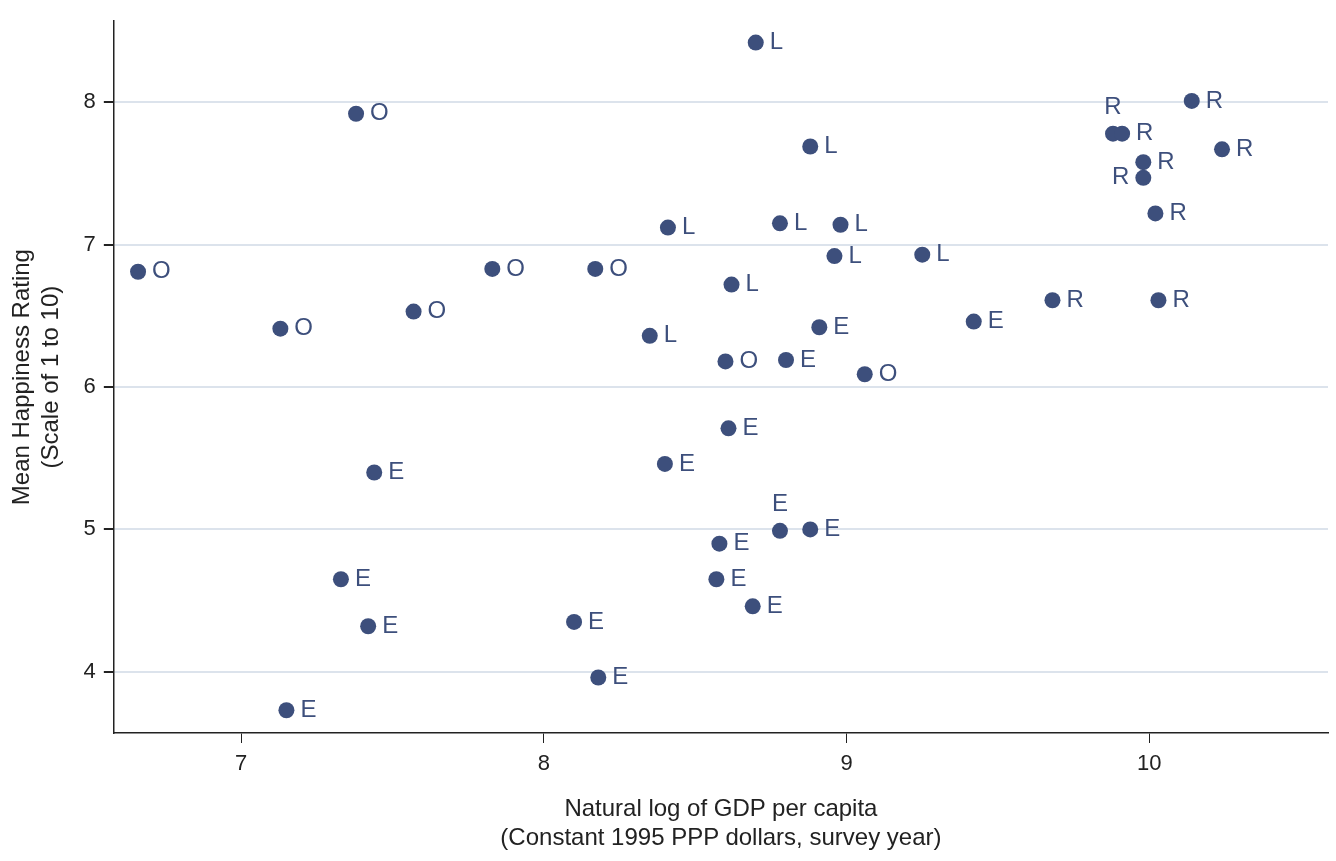 This screenshot has height=861, width=1336. Describe the element at coordinates (543, 763) in the screenshot. I see `x-tick-label: 8` at that location.